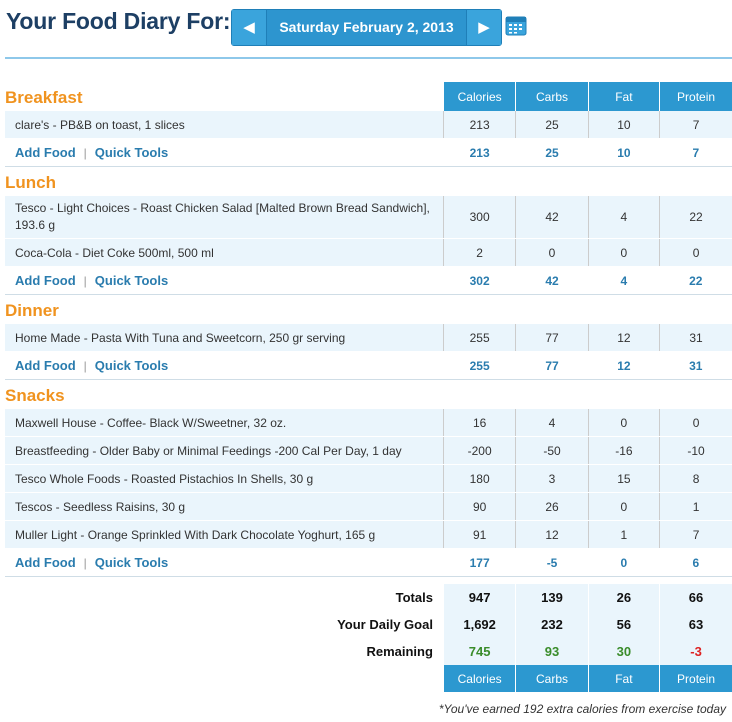 The width and height of the screenshot is (732, 722). What do you see at coordinates (368, 395) in the screenshot?
I see `meal-header-row: Snacks` at bounding box center [368, 395].